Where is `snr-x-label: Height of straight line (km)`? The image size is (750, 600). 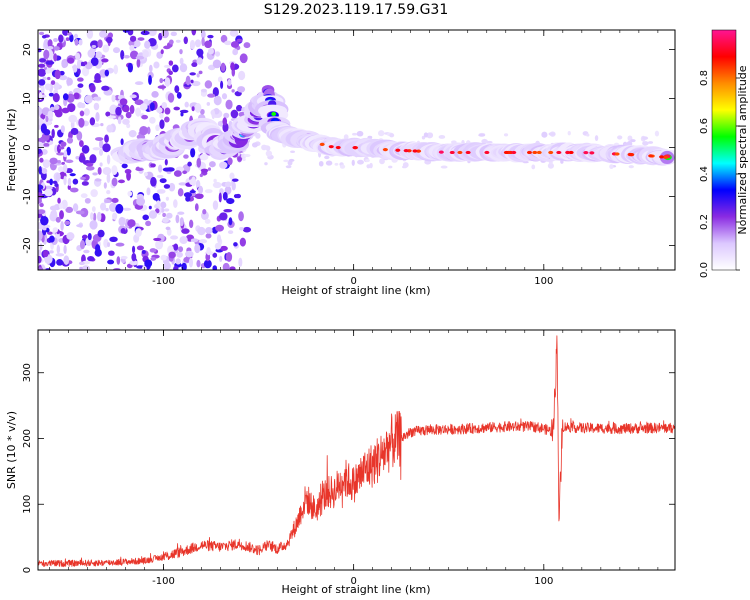
snr-x-label: Height of straight line (km) is located at coordinates (355, 589).